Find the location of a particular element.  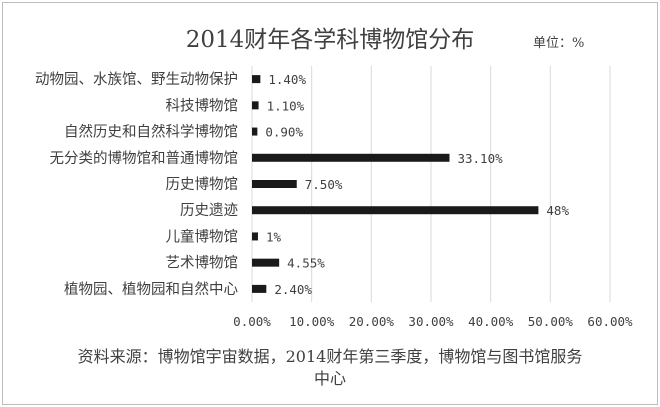

data-label: 33.10% is located at coordinates (480, 158).